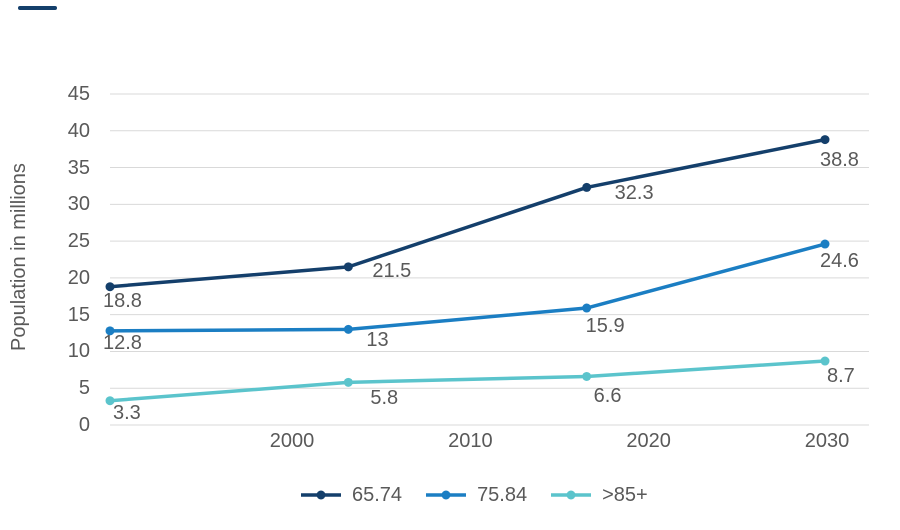 The height and width of the screenshot is (530, 900). Describe the element at coordinates (78, 351) in the screenshot. I see `y-tick-label: 10` at that location.